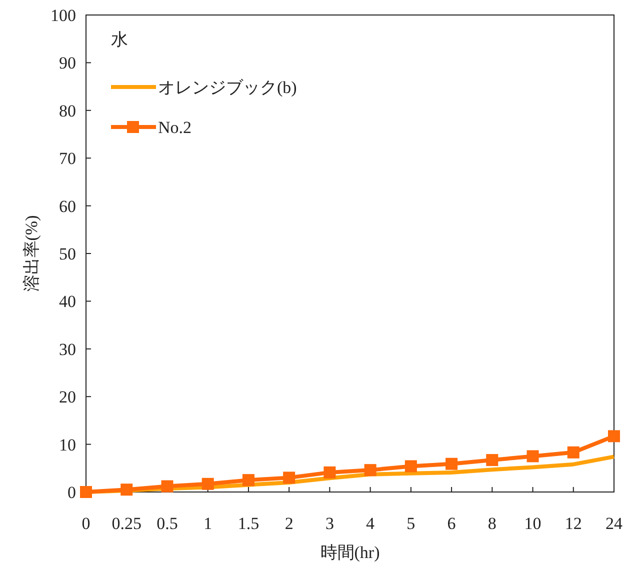 The image size is (643, 566). What do you see at coordinates (67, 63) in the screenshot?
I see `y-tick-label: 90` at bounding box center [67, 63].